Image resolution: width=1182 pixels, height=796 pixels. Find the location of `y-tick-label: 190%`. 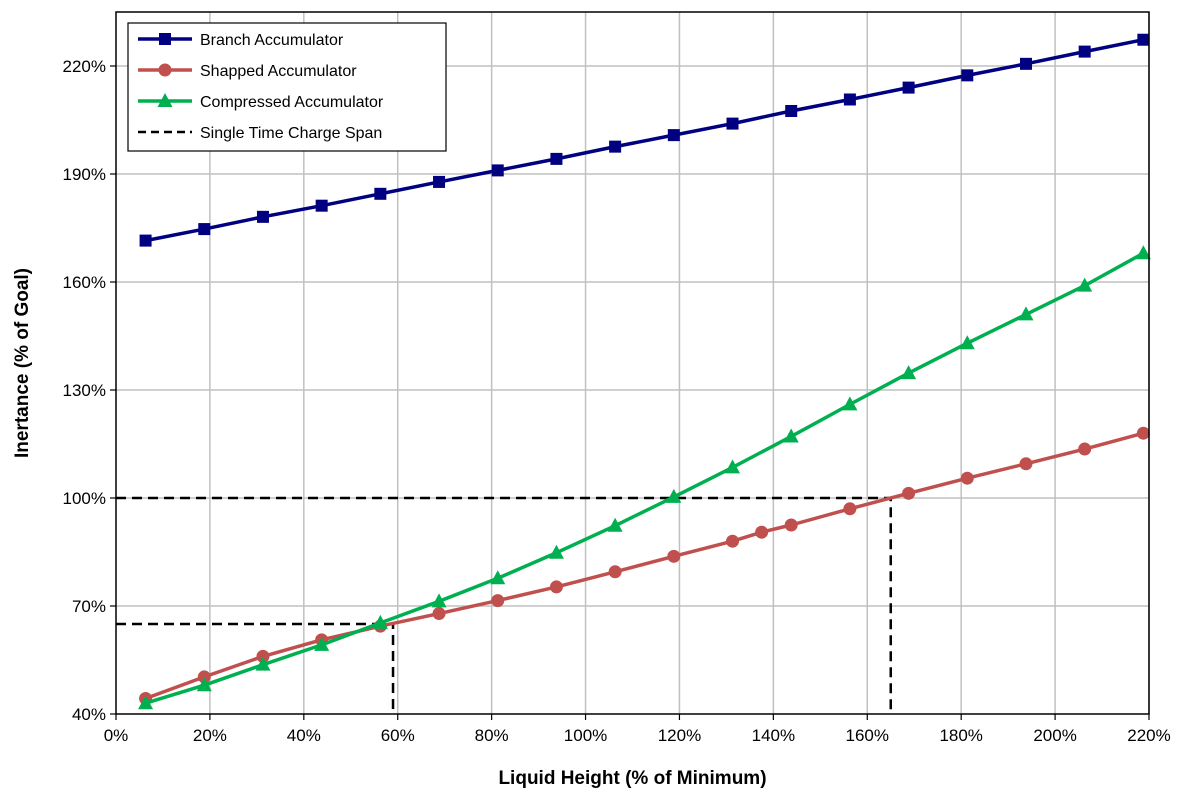

y-tick-label: 190% is located at coordinates (84, 174).